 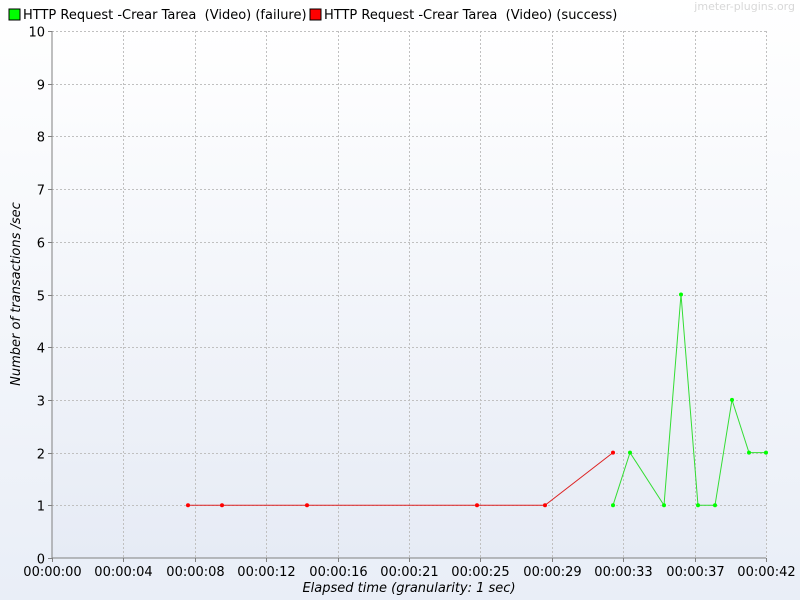 What do you see at coordinates (41, 402) in the screenshot?
I see `y-tick-label: 3` at bounding box center [41, 402].